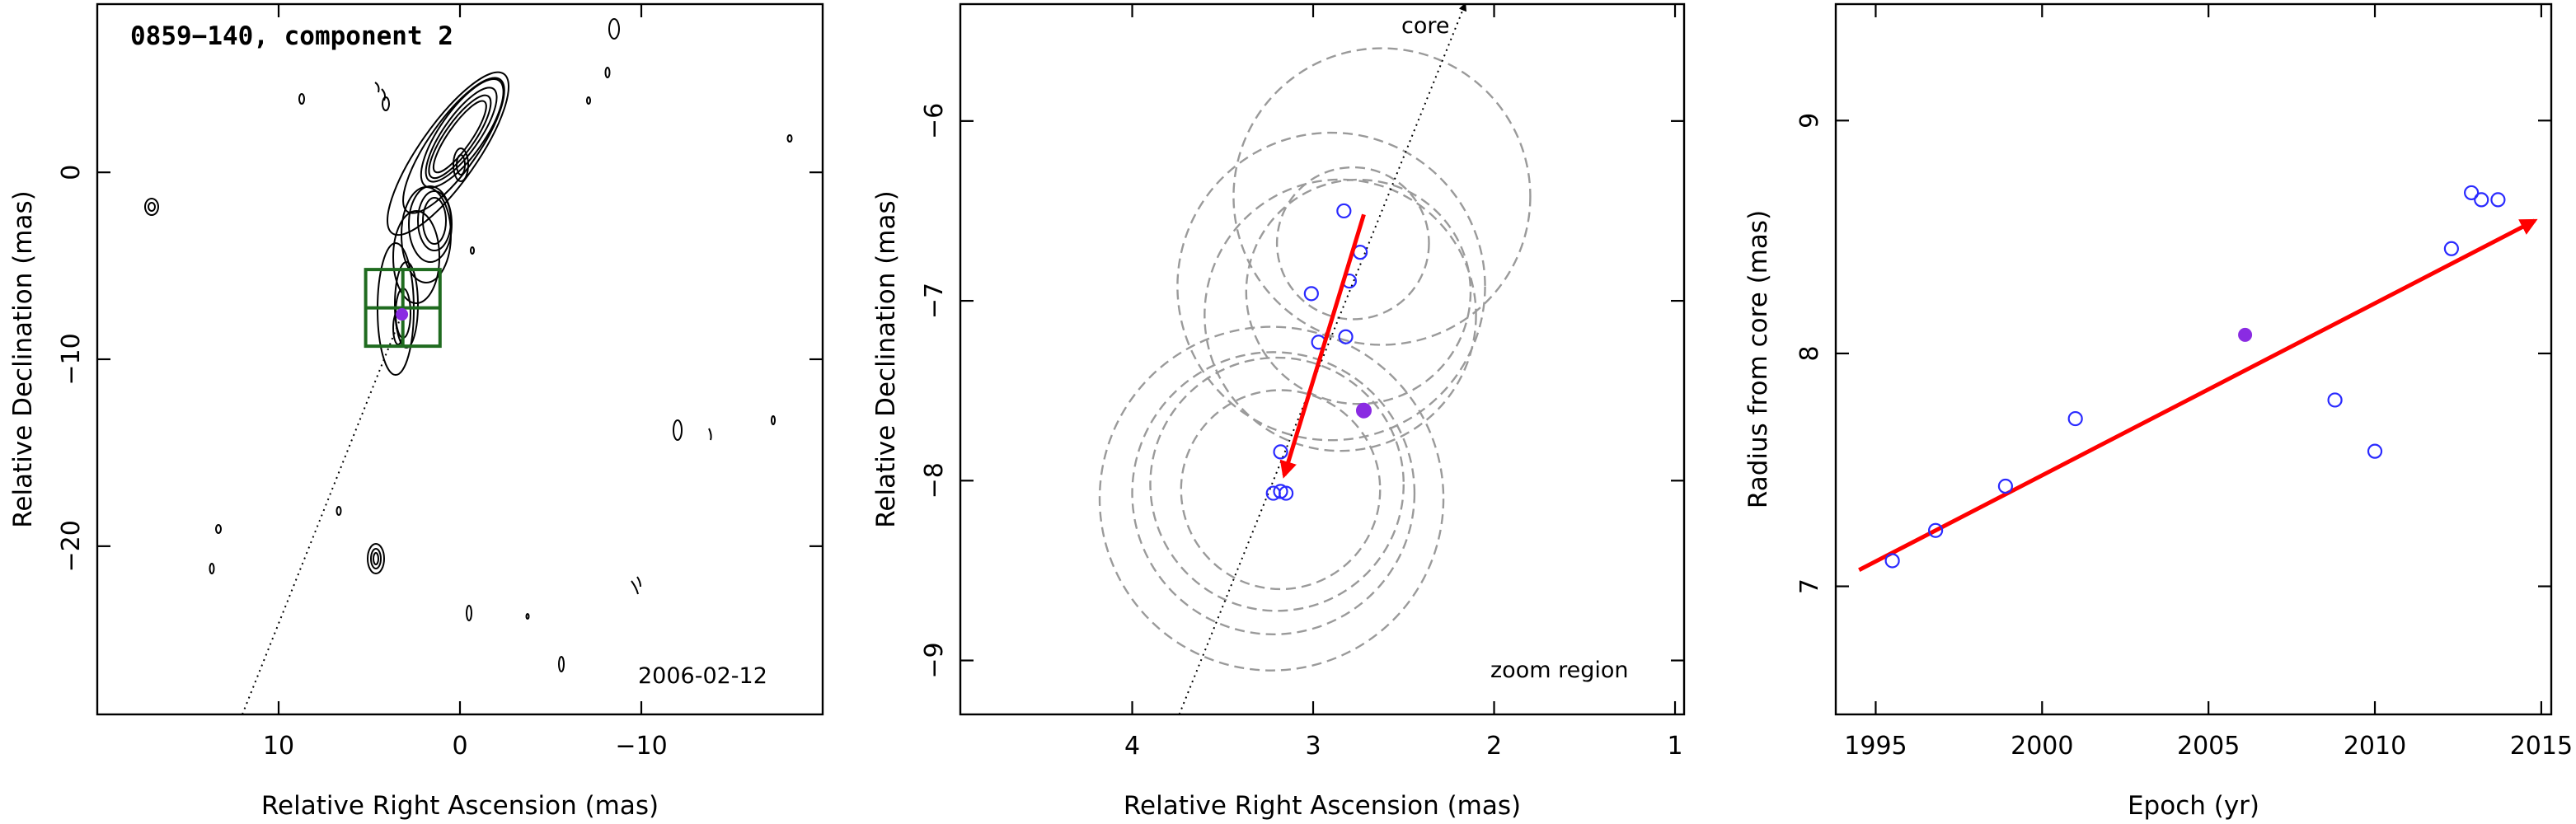  I want to click on panel-1-xtick-label: 10, so click(279, 746).